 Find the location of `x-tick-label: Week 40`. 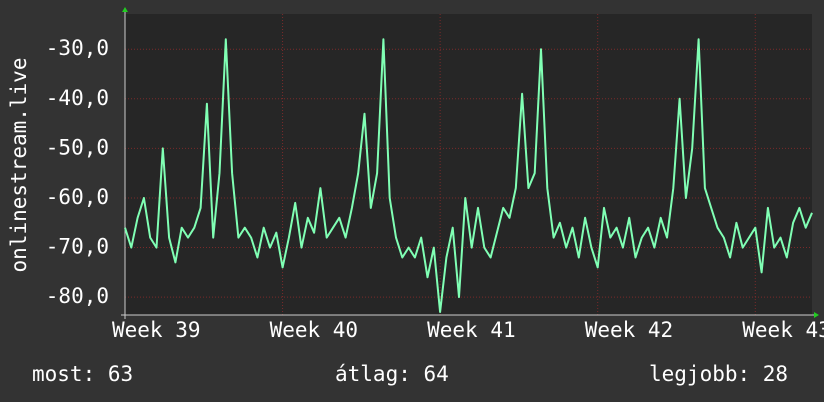

x-tick-label: Week 40 is located at coordinates (314, 330).